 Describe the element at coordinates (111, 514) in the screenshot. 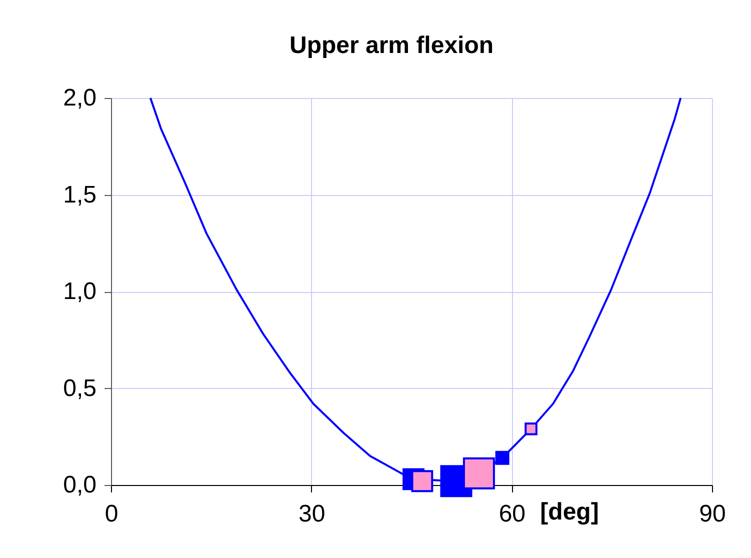

I see `x-tick-label: 0` at that location.